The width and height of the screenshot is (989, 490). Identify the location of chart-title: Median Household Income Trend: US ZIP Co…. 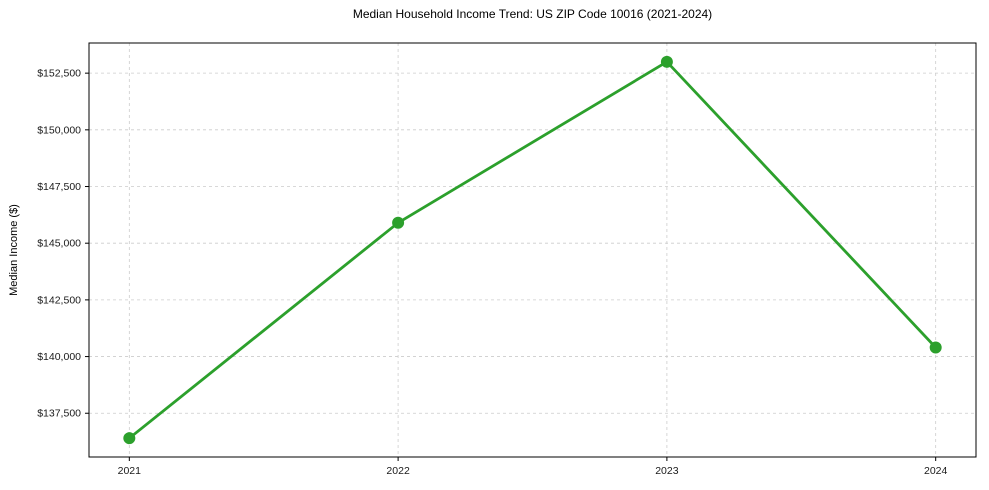
(532, 14).